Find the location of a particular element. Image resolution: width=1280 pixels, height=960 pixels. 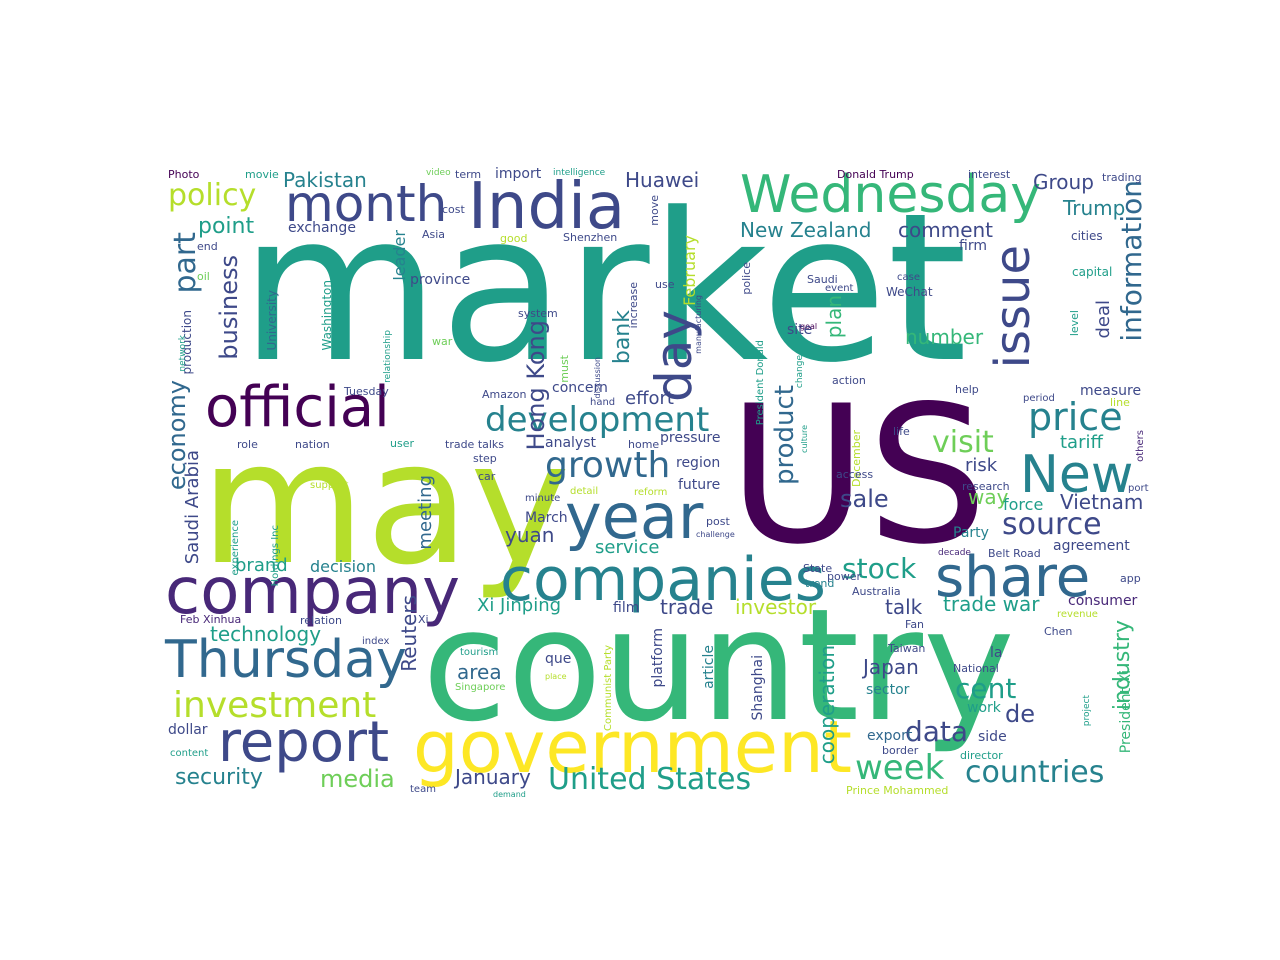

word-vietnam: Vietnam is located at coordinates (1101, 502).